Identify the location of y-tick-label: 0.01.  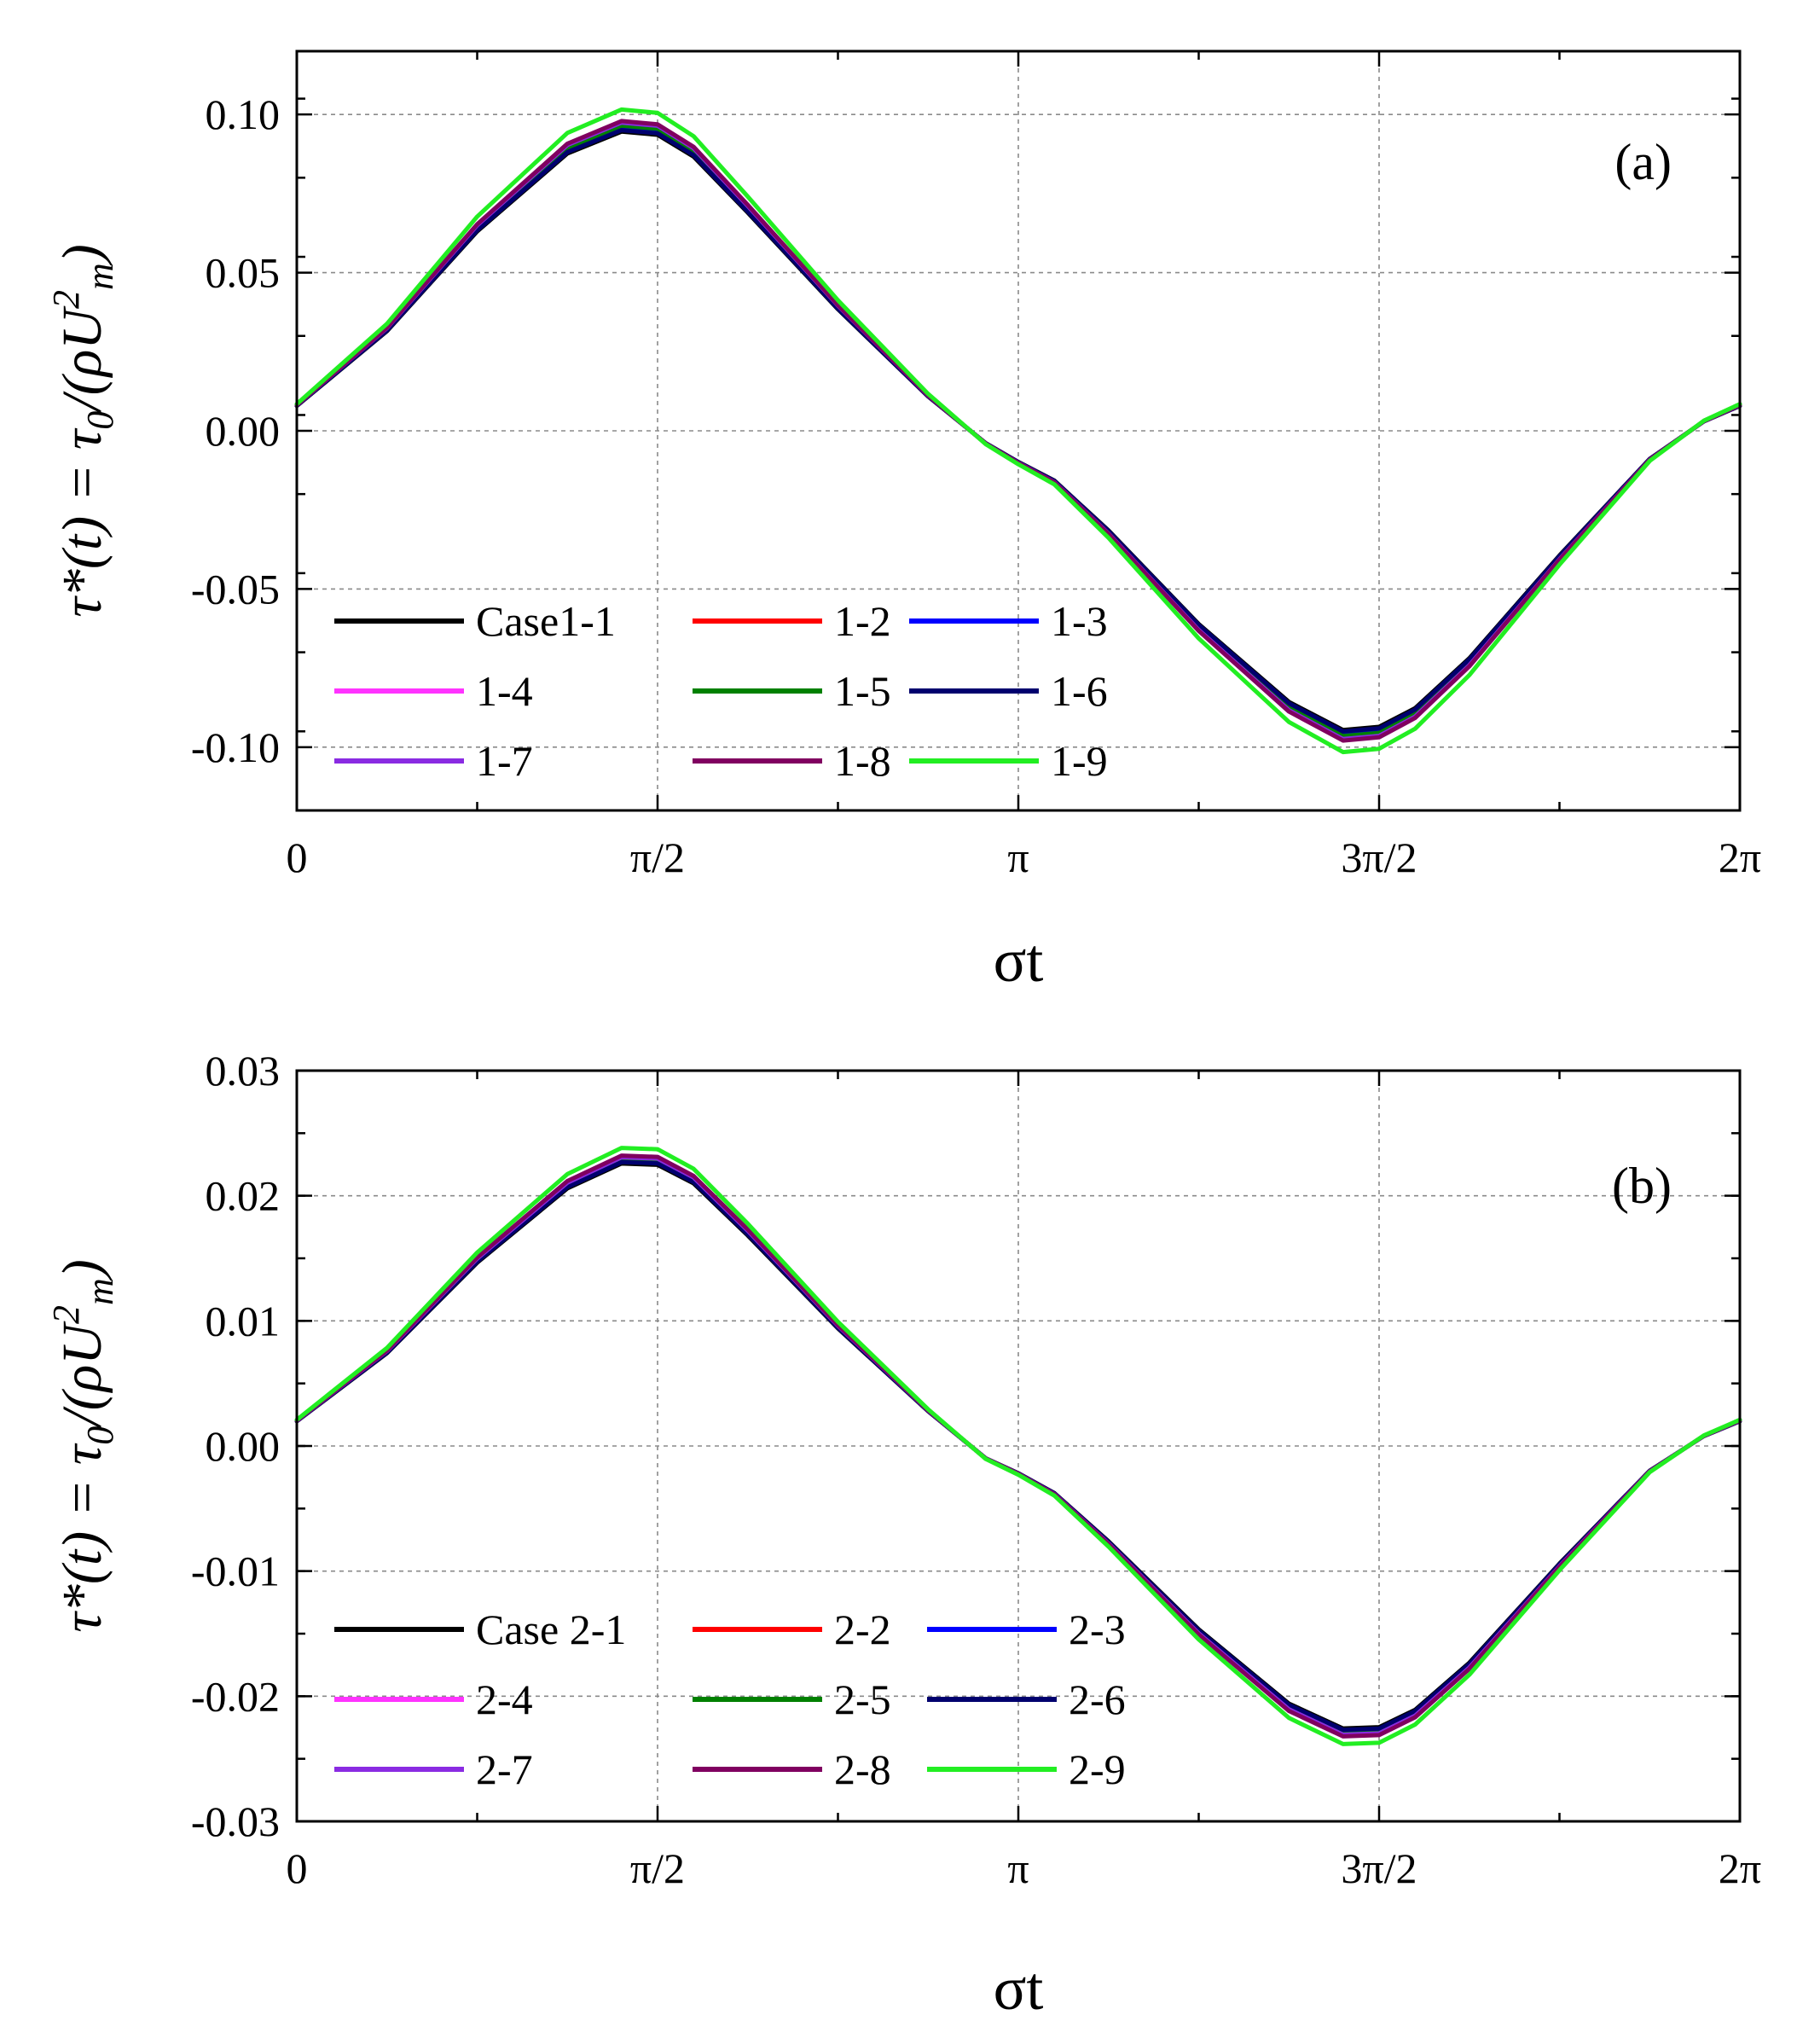
(244, 1320).